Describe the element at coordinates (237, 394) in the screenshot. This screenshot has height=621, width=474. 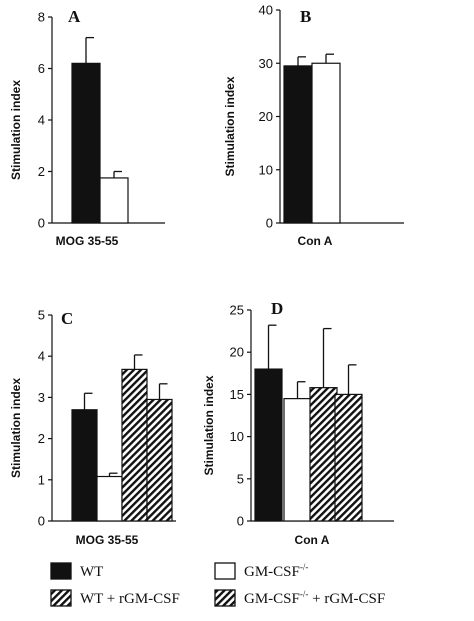
I see `y-tick-label: 15` at that location.